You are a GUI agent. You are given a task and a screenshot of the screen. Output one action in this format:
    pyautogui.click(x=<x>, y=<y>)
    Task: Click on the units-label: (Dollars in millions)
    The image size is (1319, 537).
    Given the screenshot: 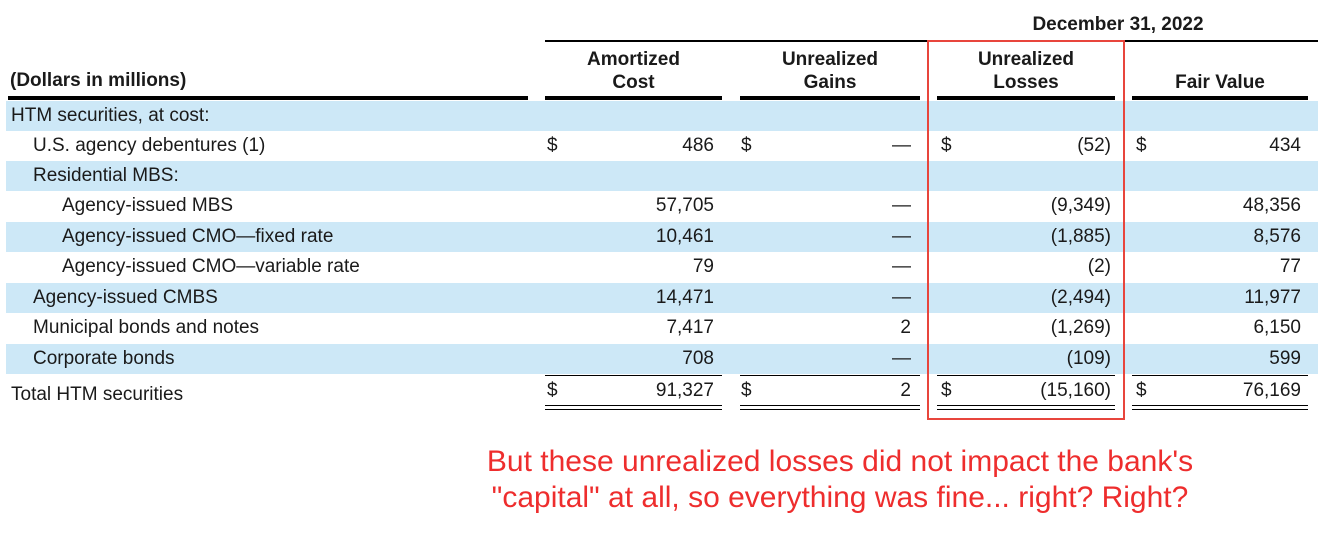 What is the action you would take?
    pyautogui.click(x=98, y=80)
    